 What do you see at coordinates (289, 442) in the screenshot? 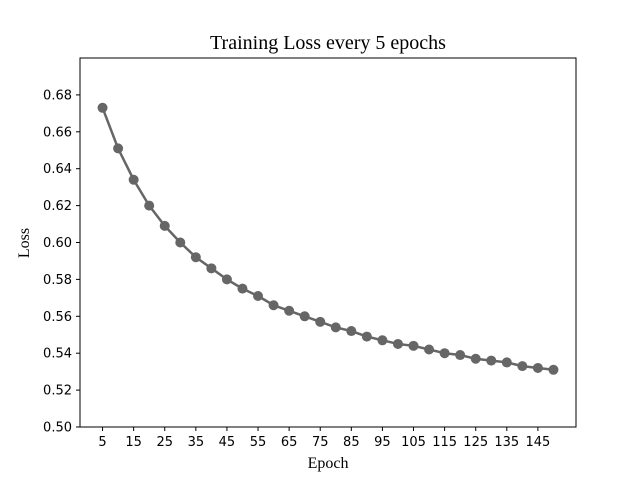
I see `x-tick-label: 65` at bounding box center [289, 442].